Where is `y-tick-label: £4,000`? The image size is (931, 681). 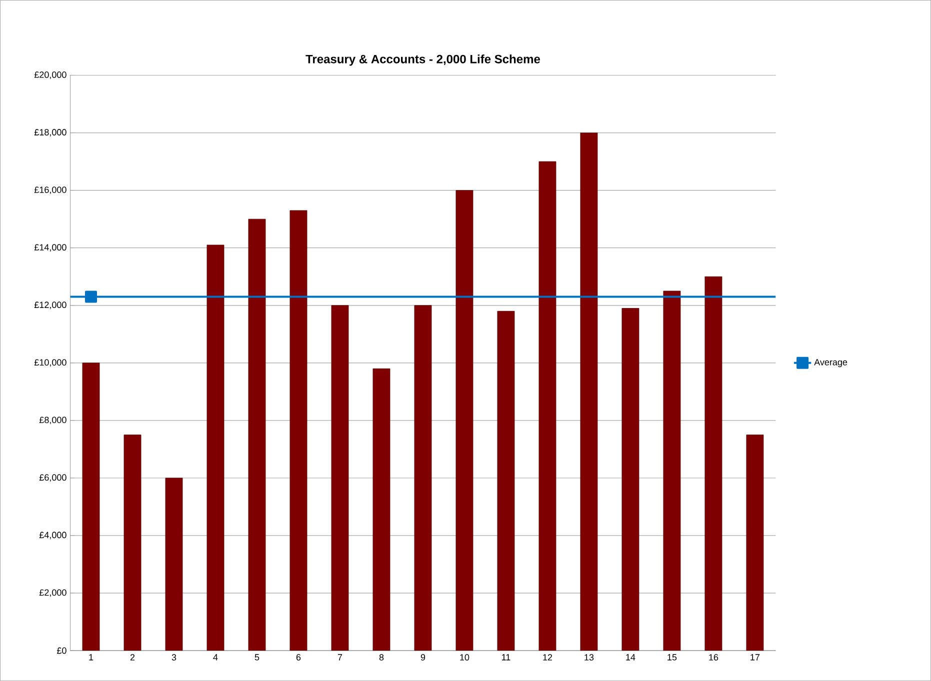
y-tick-label: £4,000 is located at coordinates (52, 536).